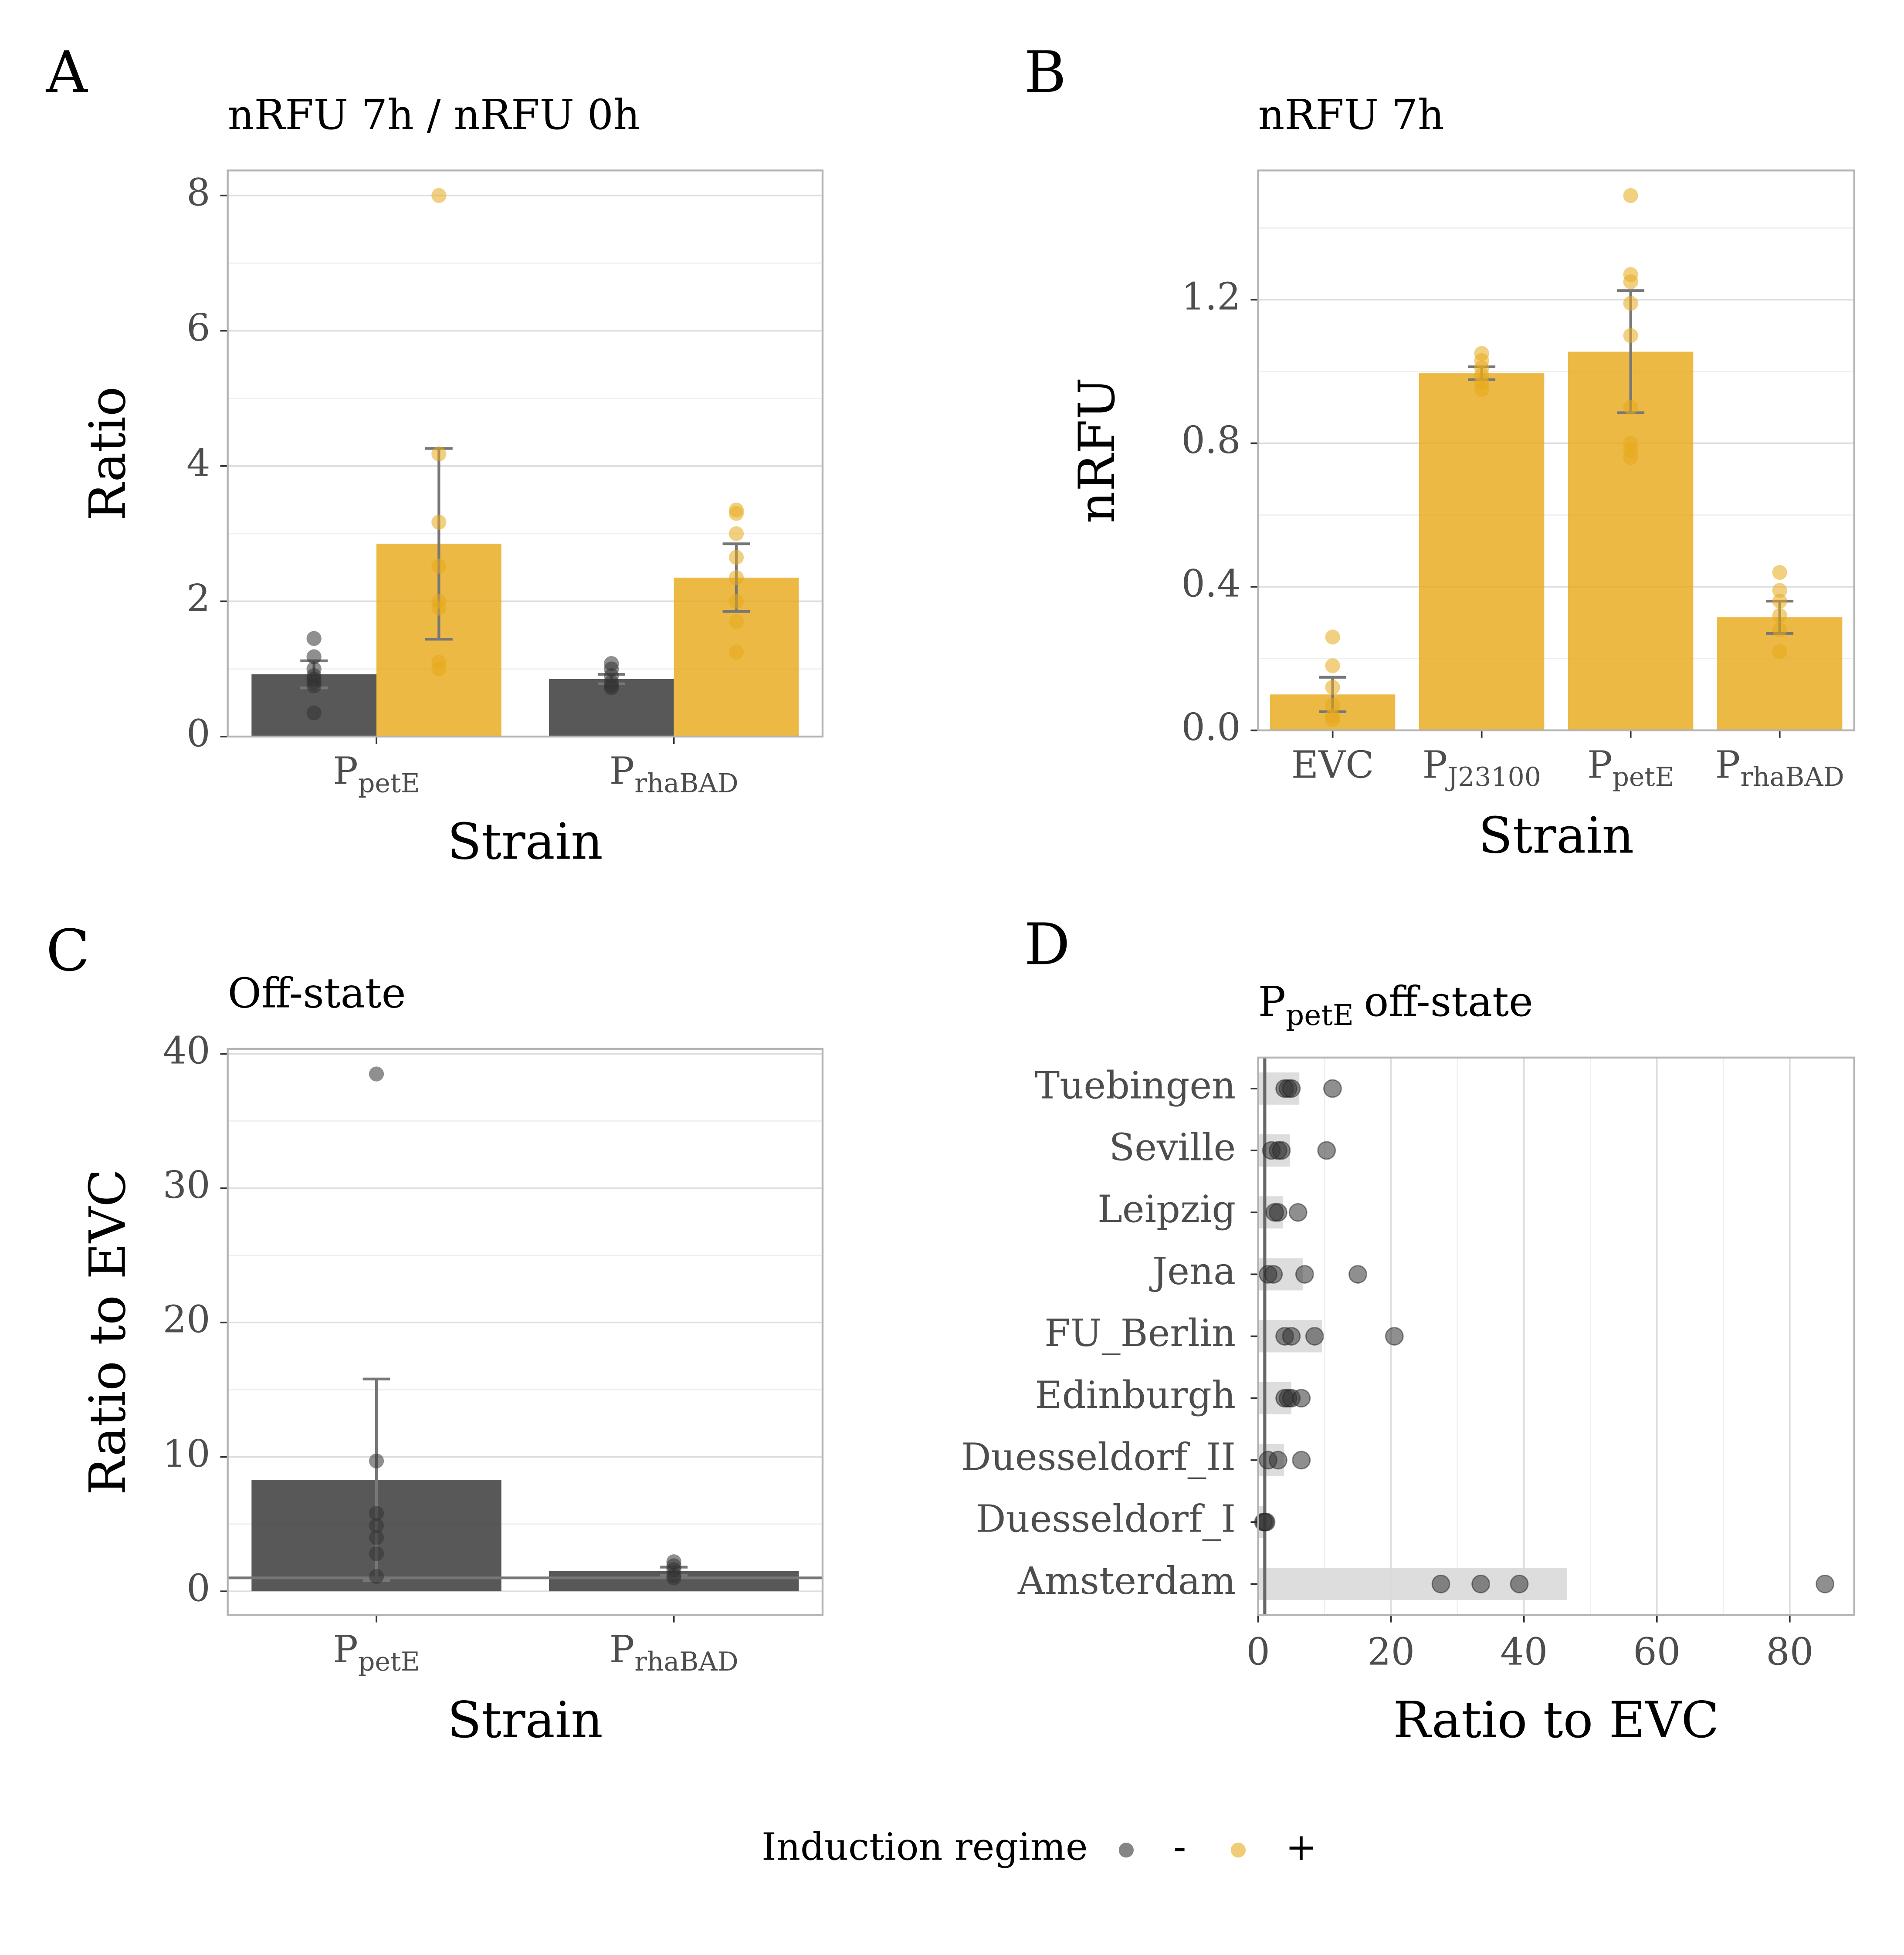  I want to click on x-tick-label: PJ23100, so click(1481, 767).